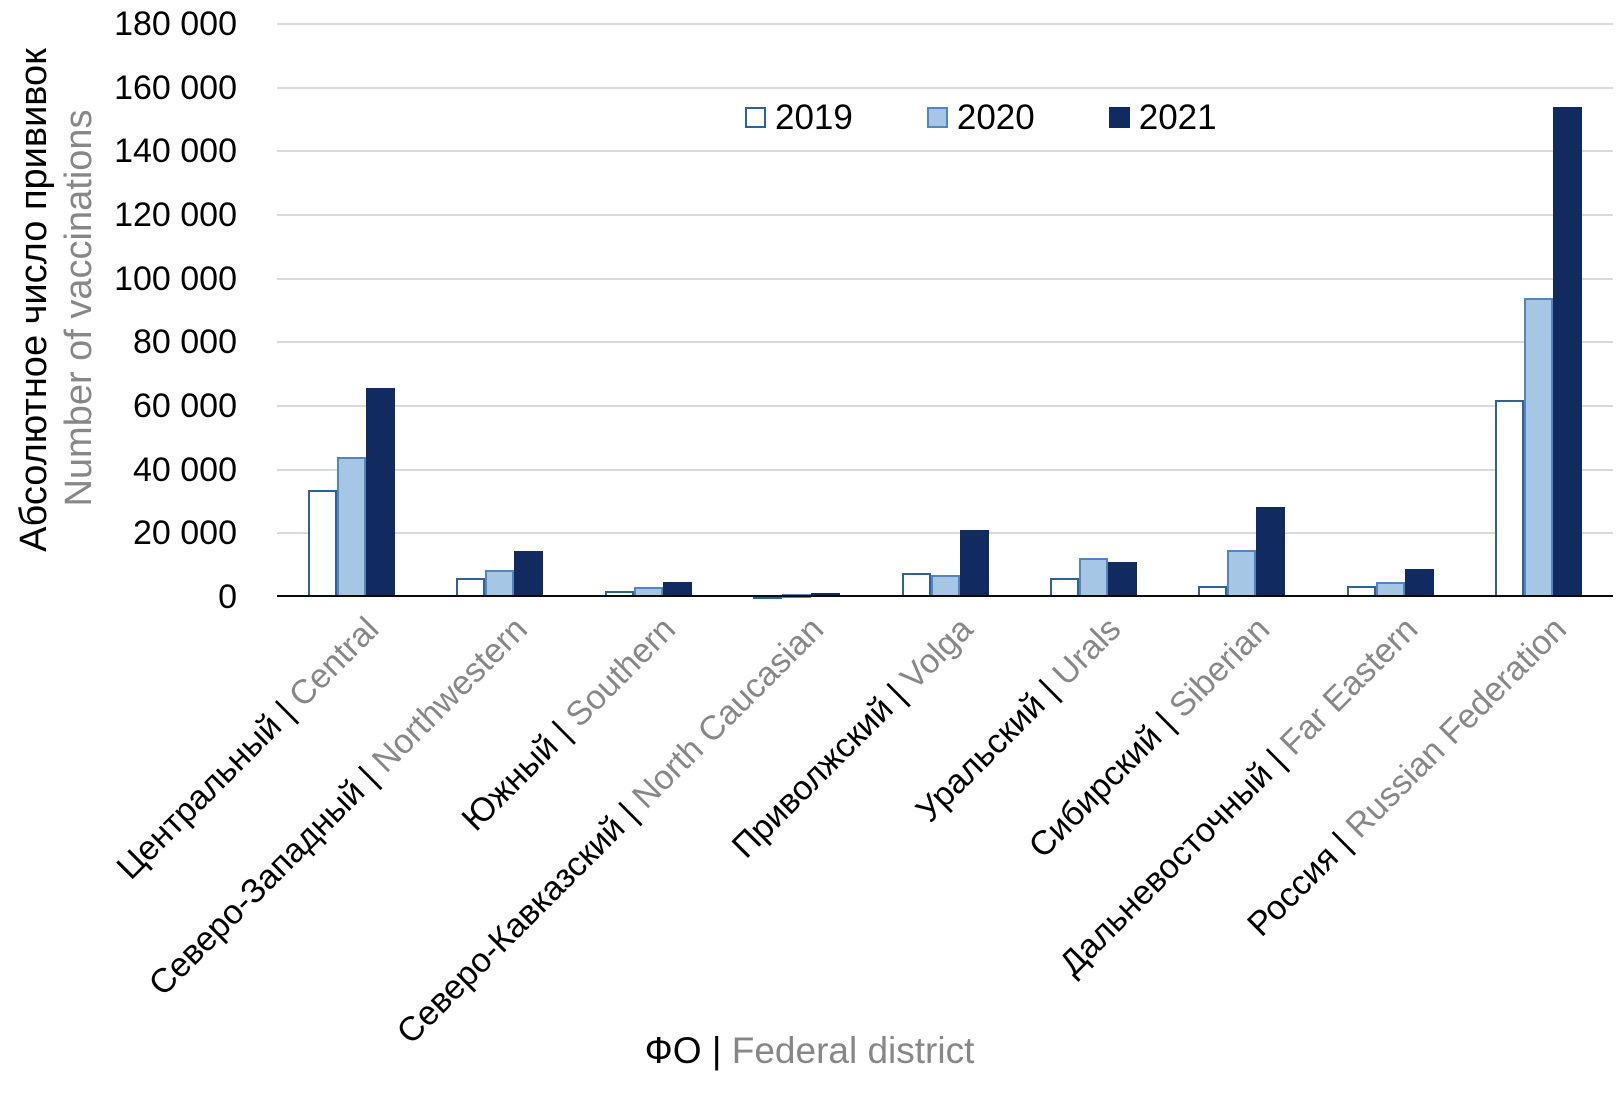  I want to click on y-tick-label-0: 0, so click(227, 597).